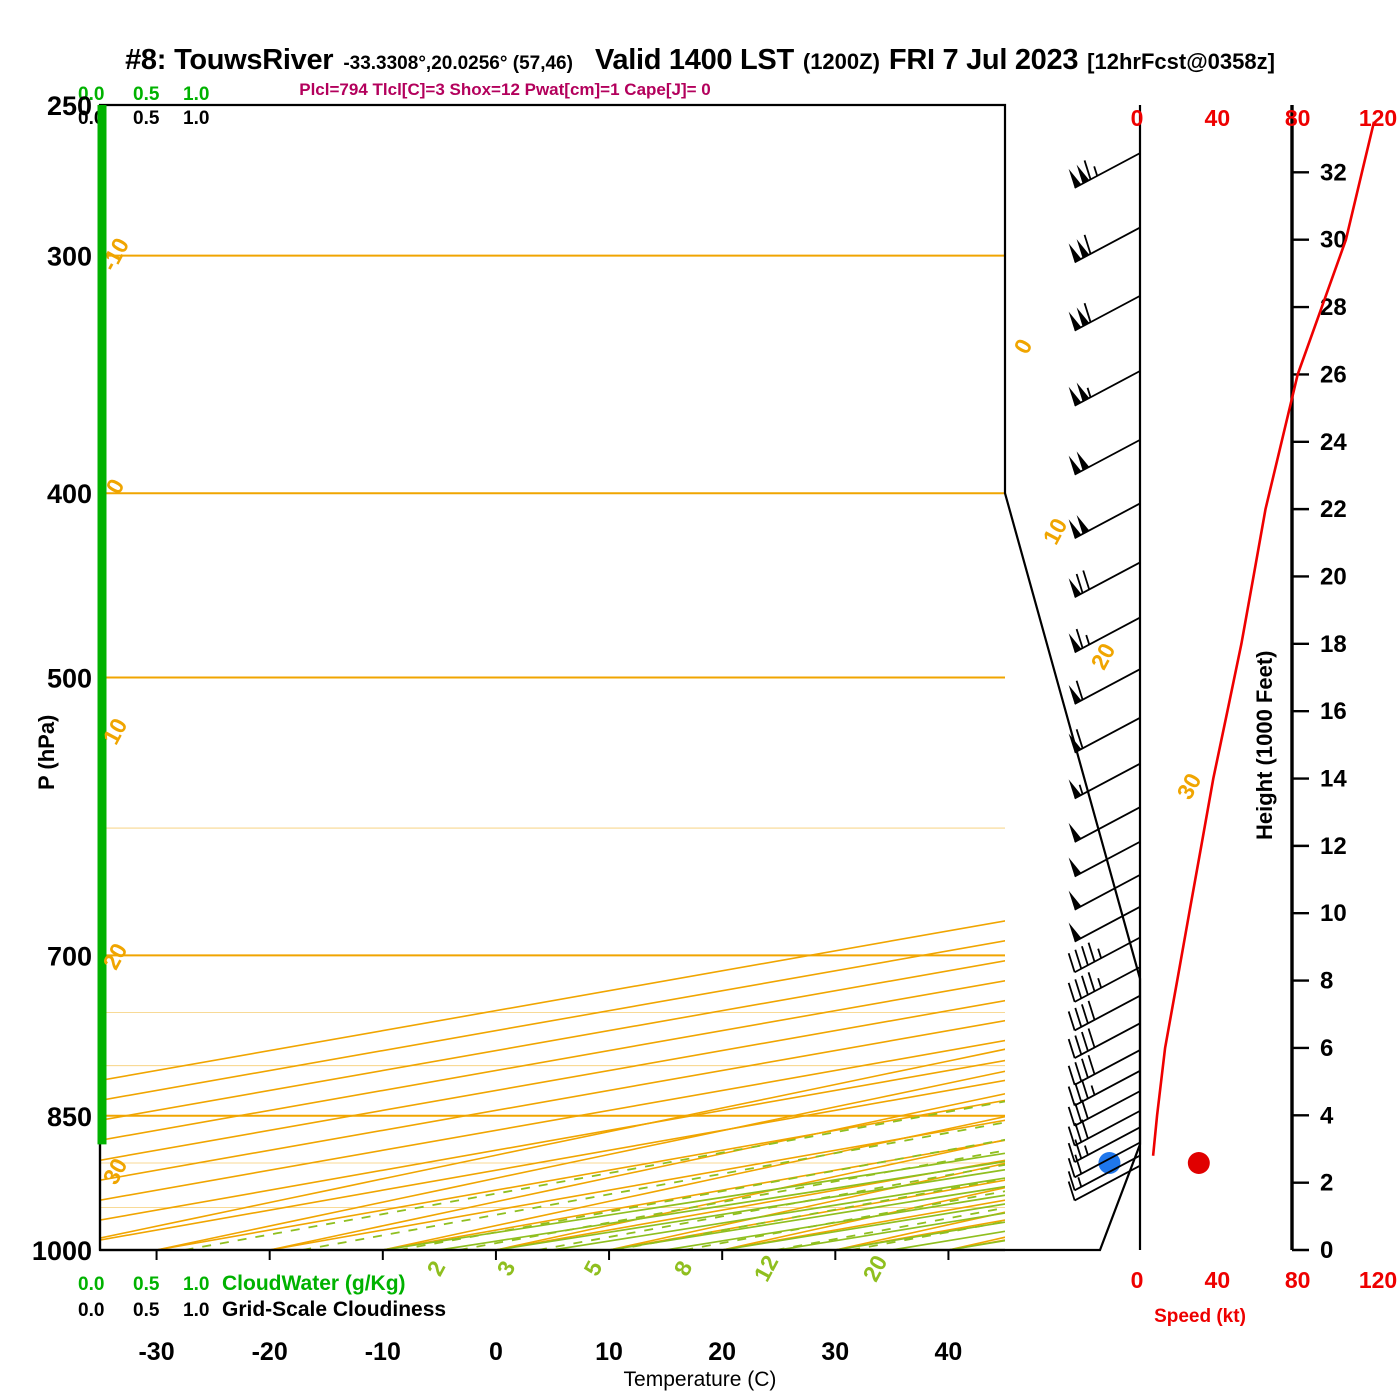  What do you see at coordinates (146, 1310) in the screenshot?
I see `cloudiness-bottom-tick-1: 0.5` at bounding box center [146, 1310].